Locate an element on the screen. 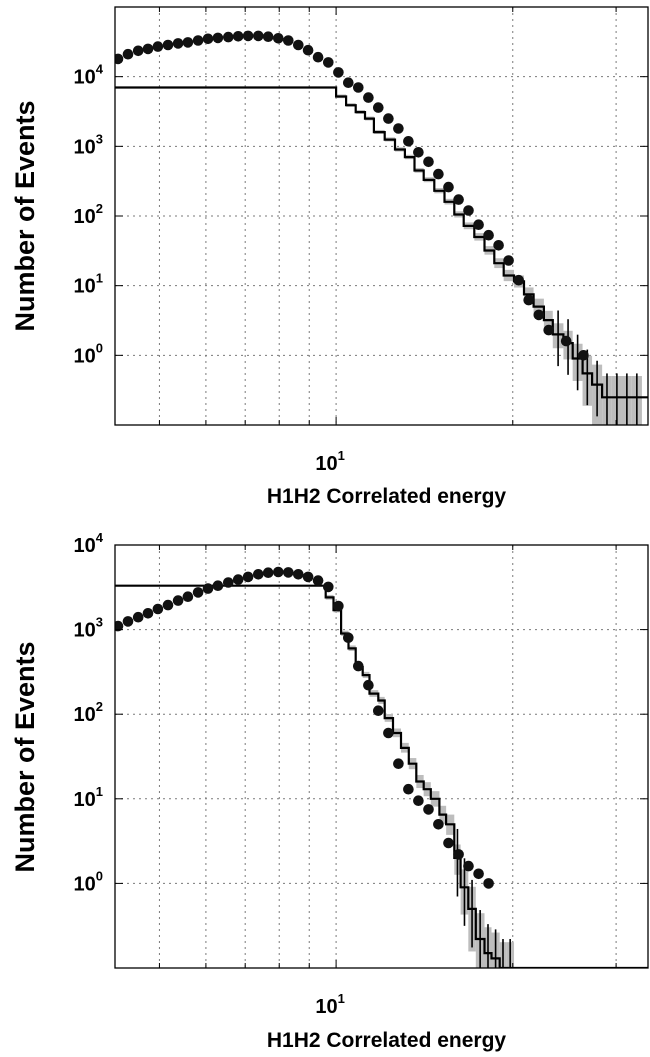 Image resolution: width=650 pixels, height=1057 pixels. y-tick-label: 10¹ is located at coordinates (88, 284).